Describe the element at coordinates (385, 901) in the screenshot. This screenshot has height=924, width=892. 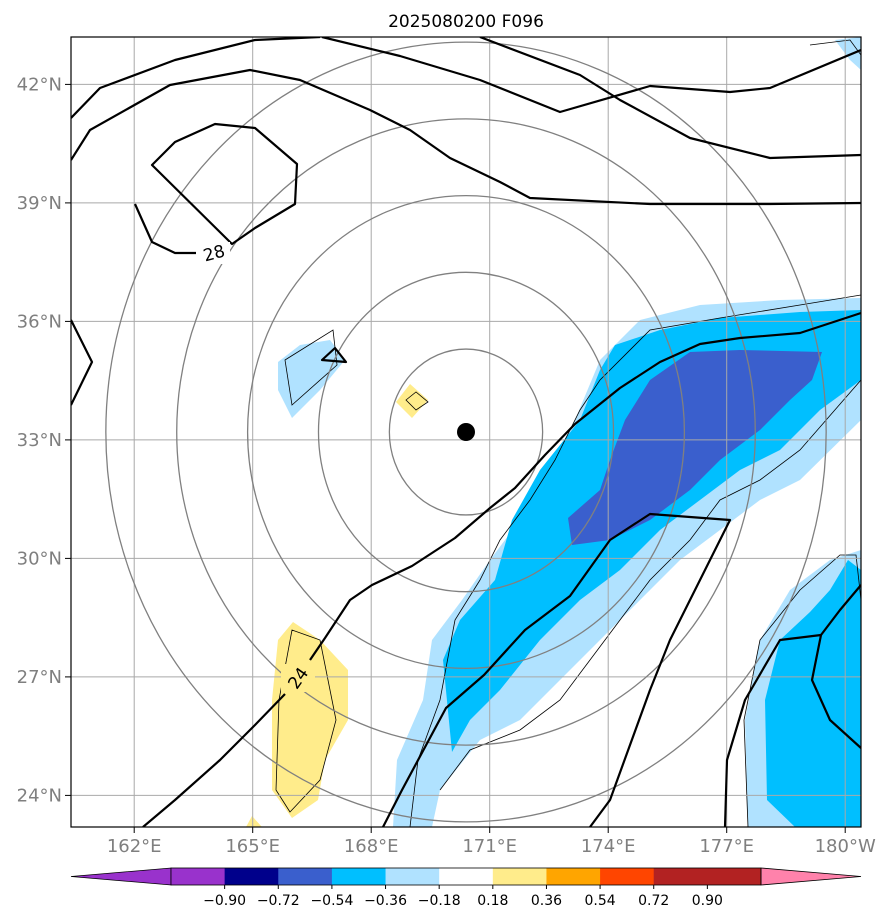
I see `colorbar-tick-label-3: −0.36` at that location.